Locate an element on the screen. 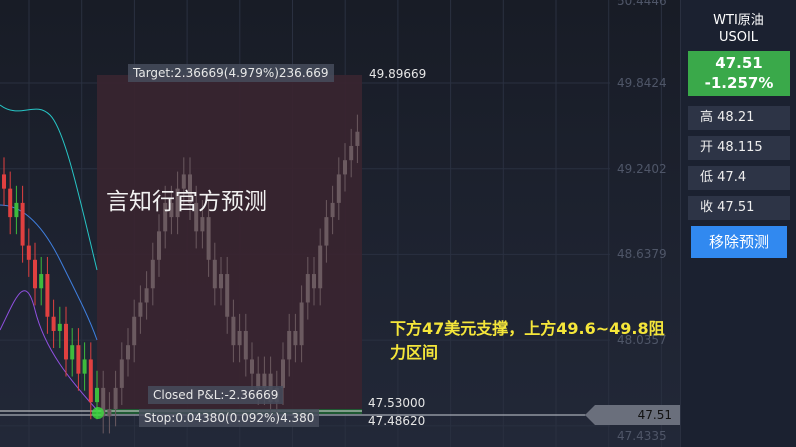  stat-open: 开 48.115 is located at coordinates (739, 148).